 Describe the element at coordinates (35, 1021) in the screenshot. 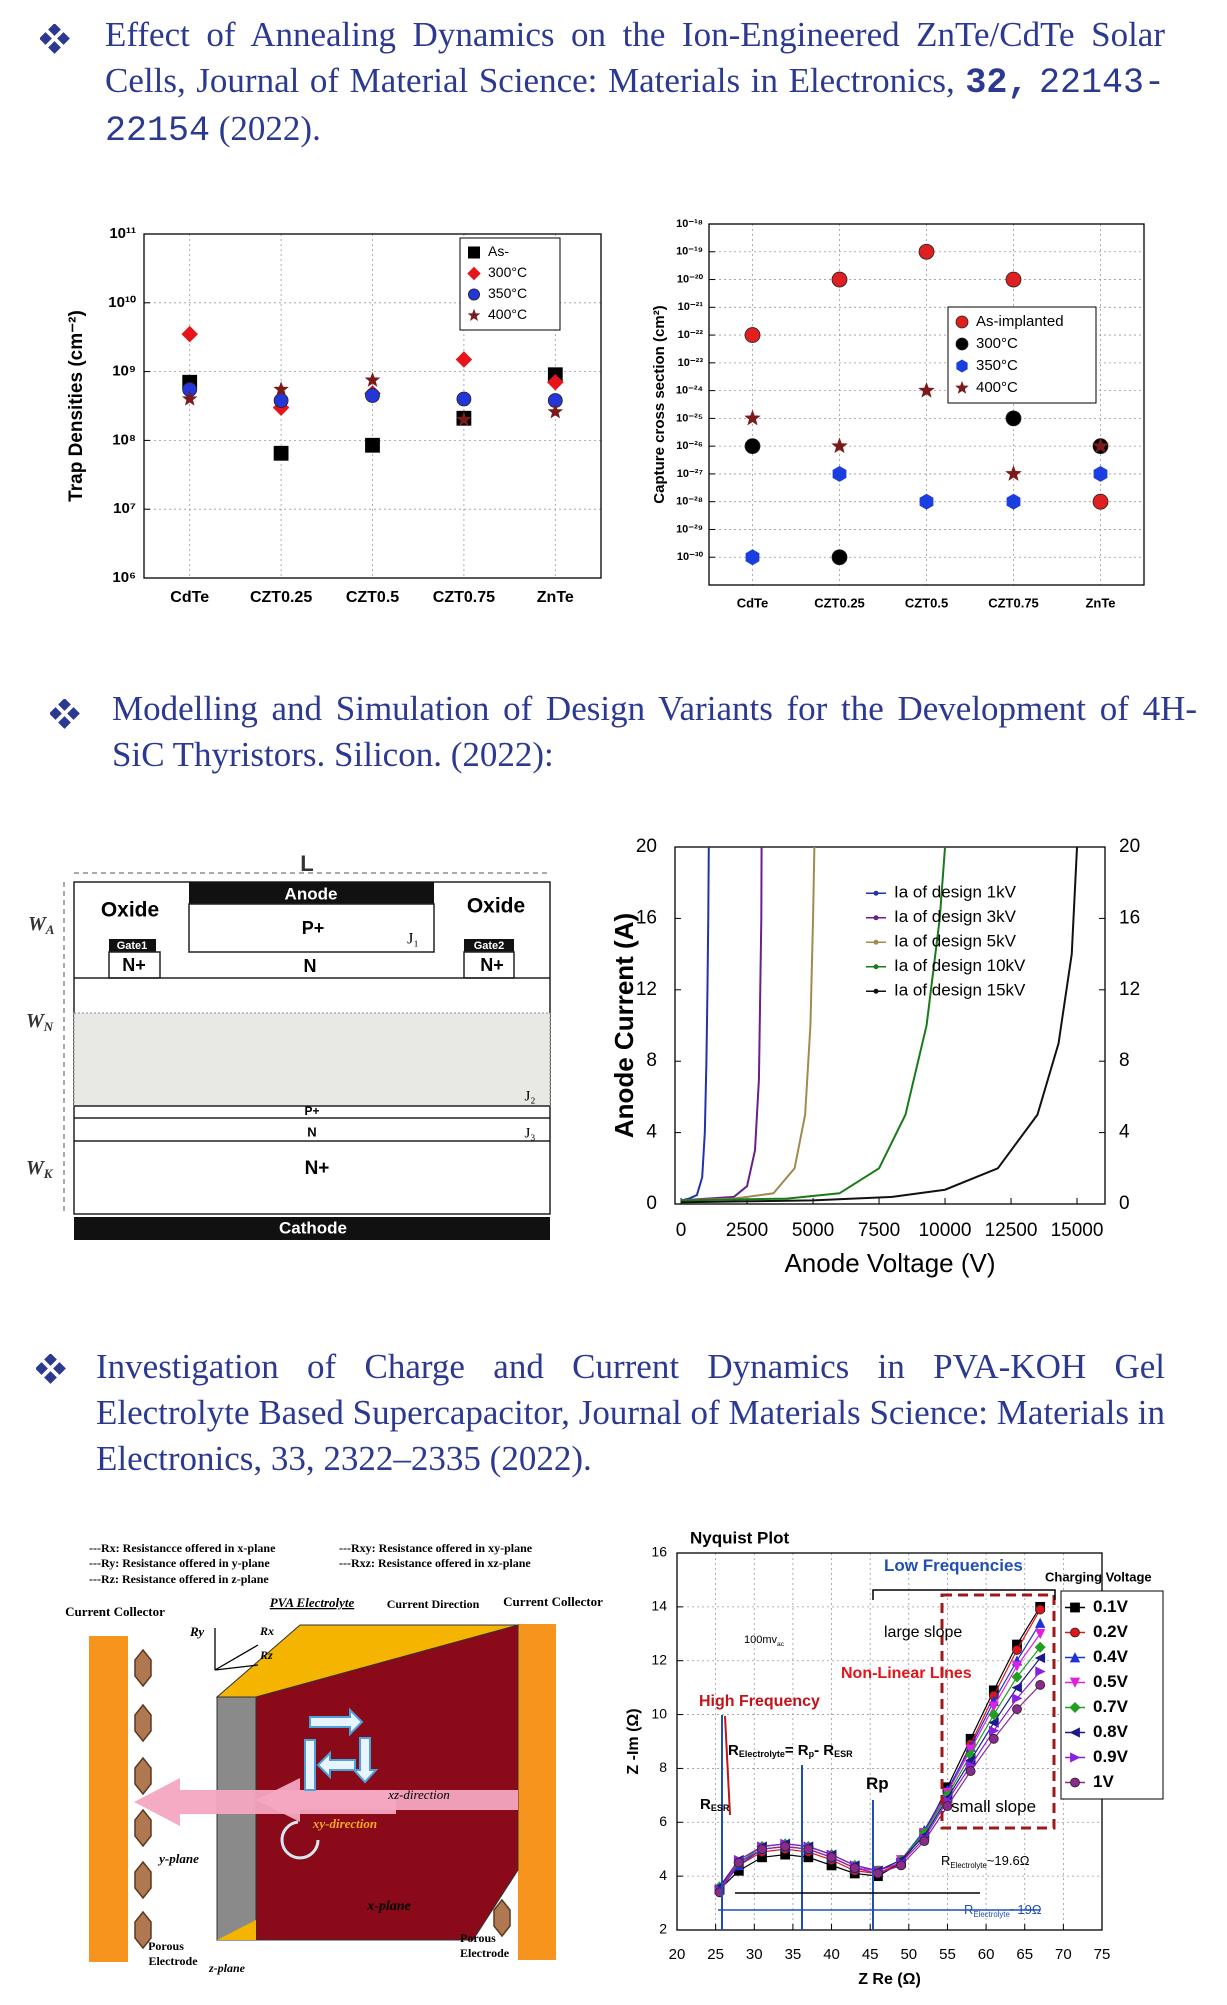

I see `label: W` at that location.